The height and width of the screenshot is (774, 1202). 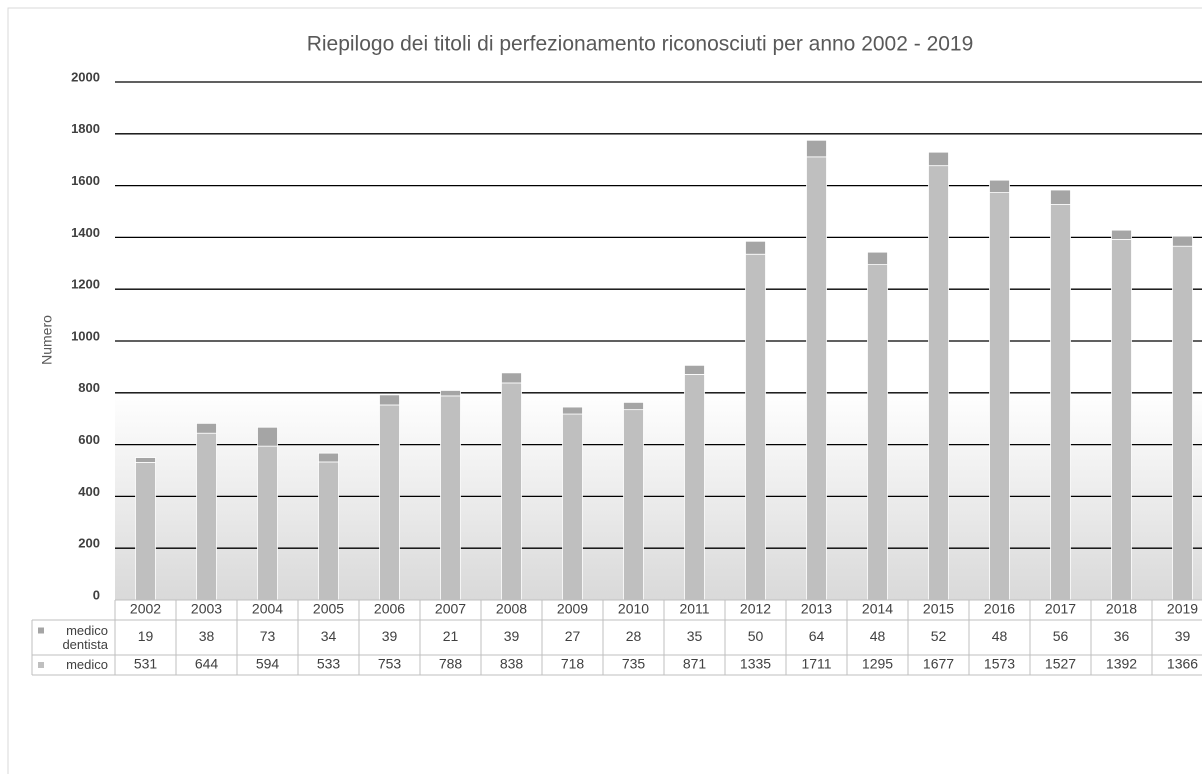 What do you see at coordinates (1182, 664) in the screenshot?
I see `table-value: 1366` at bounding box center [1182, 664].